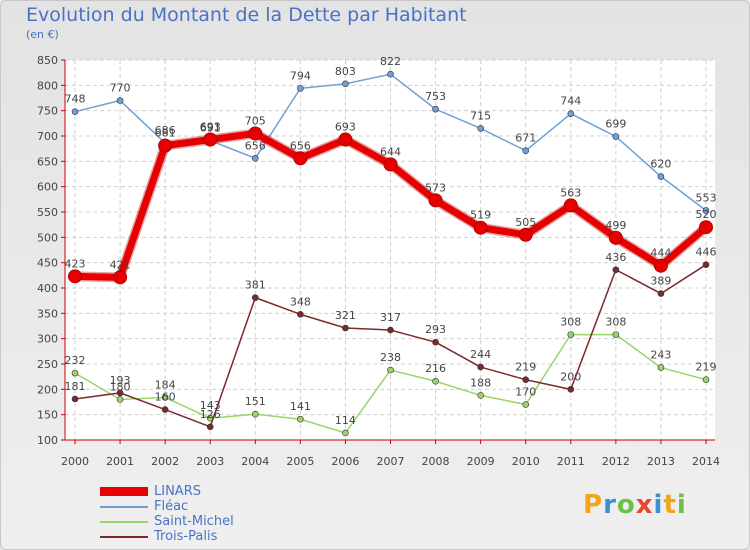  I want to click on data-label-trois-palis: 160, so click(165, 397).